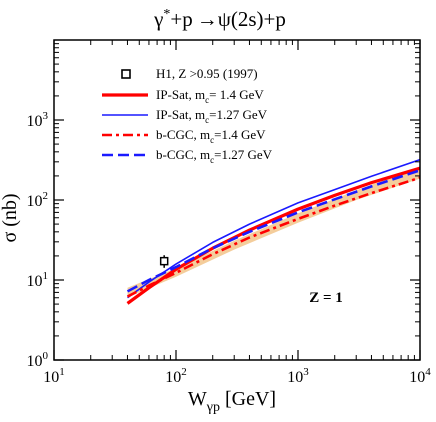 Image resolution: width=436 pixels, height=422 pixels. Describe the element at coordinates (211, 136) in the screenshot. I see `legend-label-3: b-CGC, mc=1.4 GeV` at that location.